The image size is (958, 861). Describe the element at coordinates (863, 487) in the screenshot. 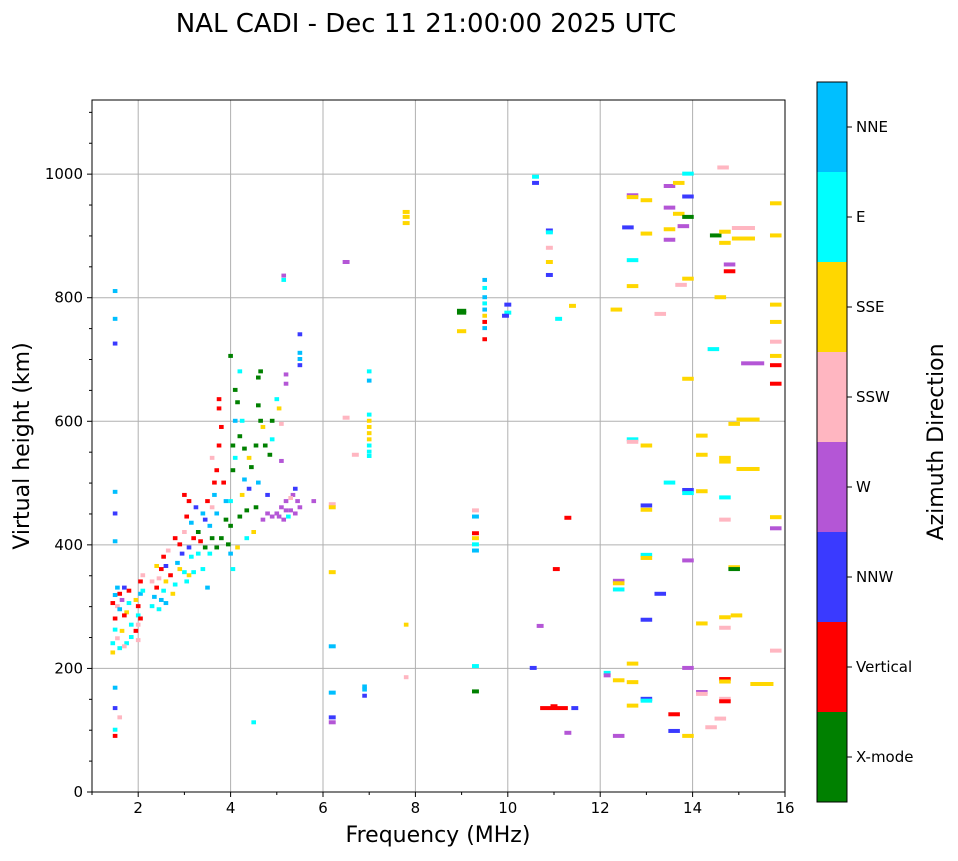

I see `colorbar-tick-label: W` at that location.